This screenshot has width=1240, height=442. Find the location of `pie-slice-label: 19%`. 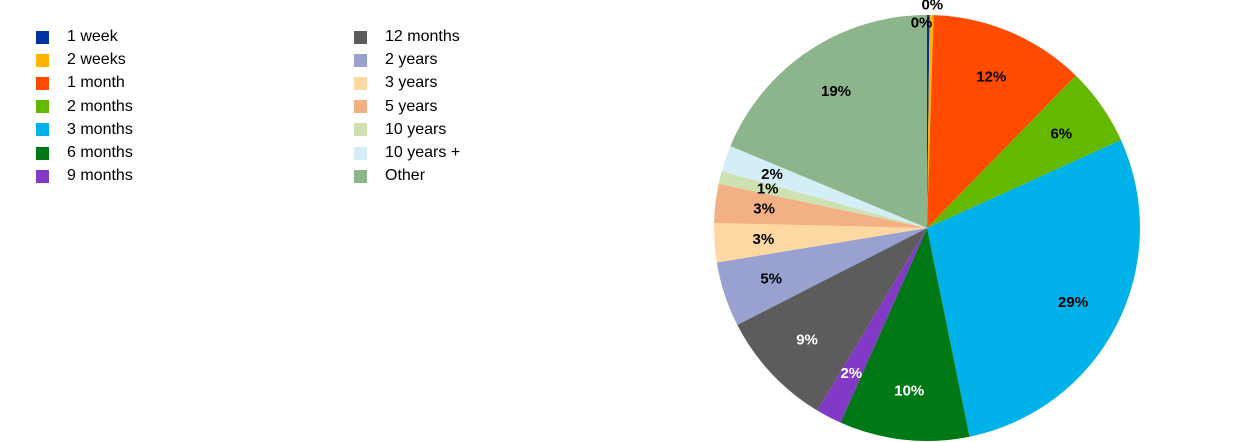

pie-slice-label: 19% is located at coordinates (836, 91).